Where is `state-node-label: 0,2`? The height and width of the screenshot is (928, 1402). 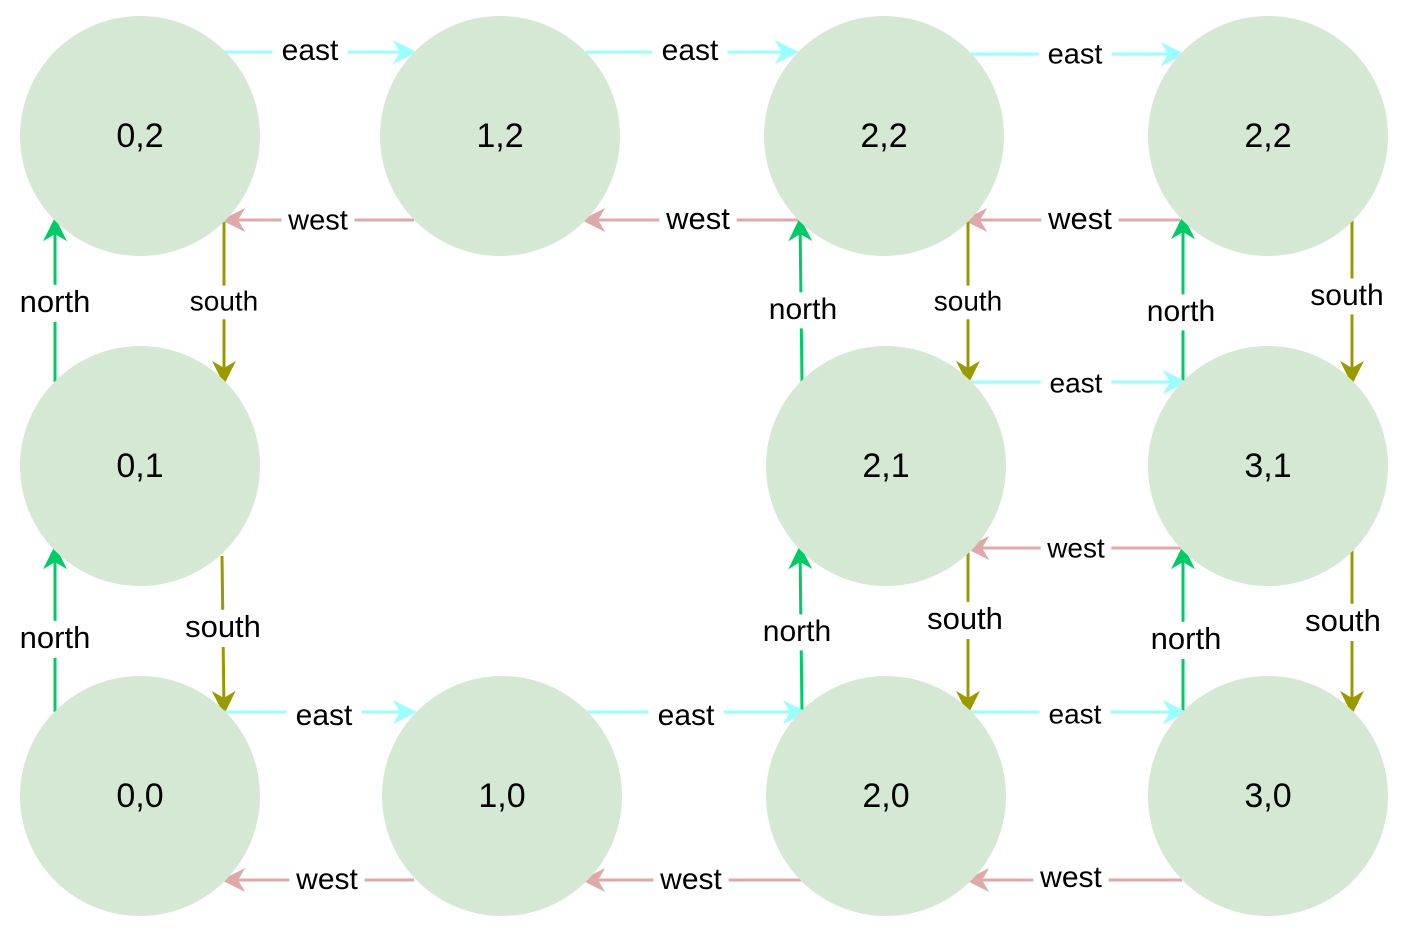 state-node-label: 0,2 is located at coordinates (139, 136).